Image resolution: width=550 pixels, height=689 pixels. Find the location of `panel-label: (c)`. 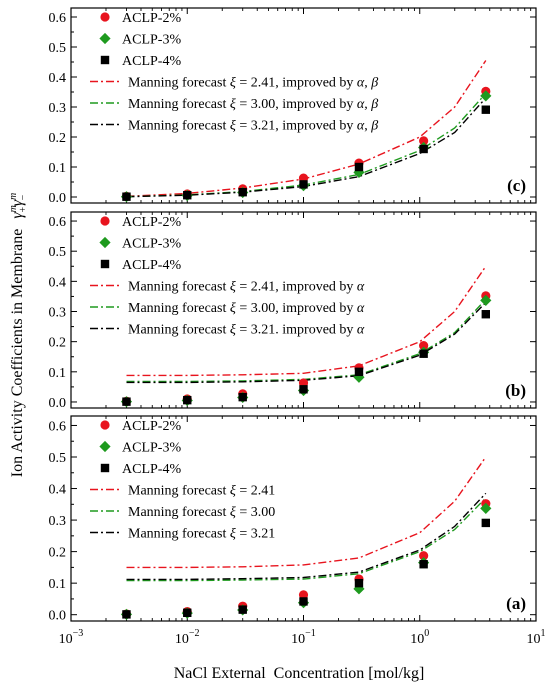

panel-label: (c) is located at coordinates (516, 185).